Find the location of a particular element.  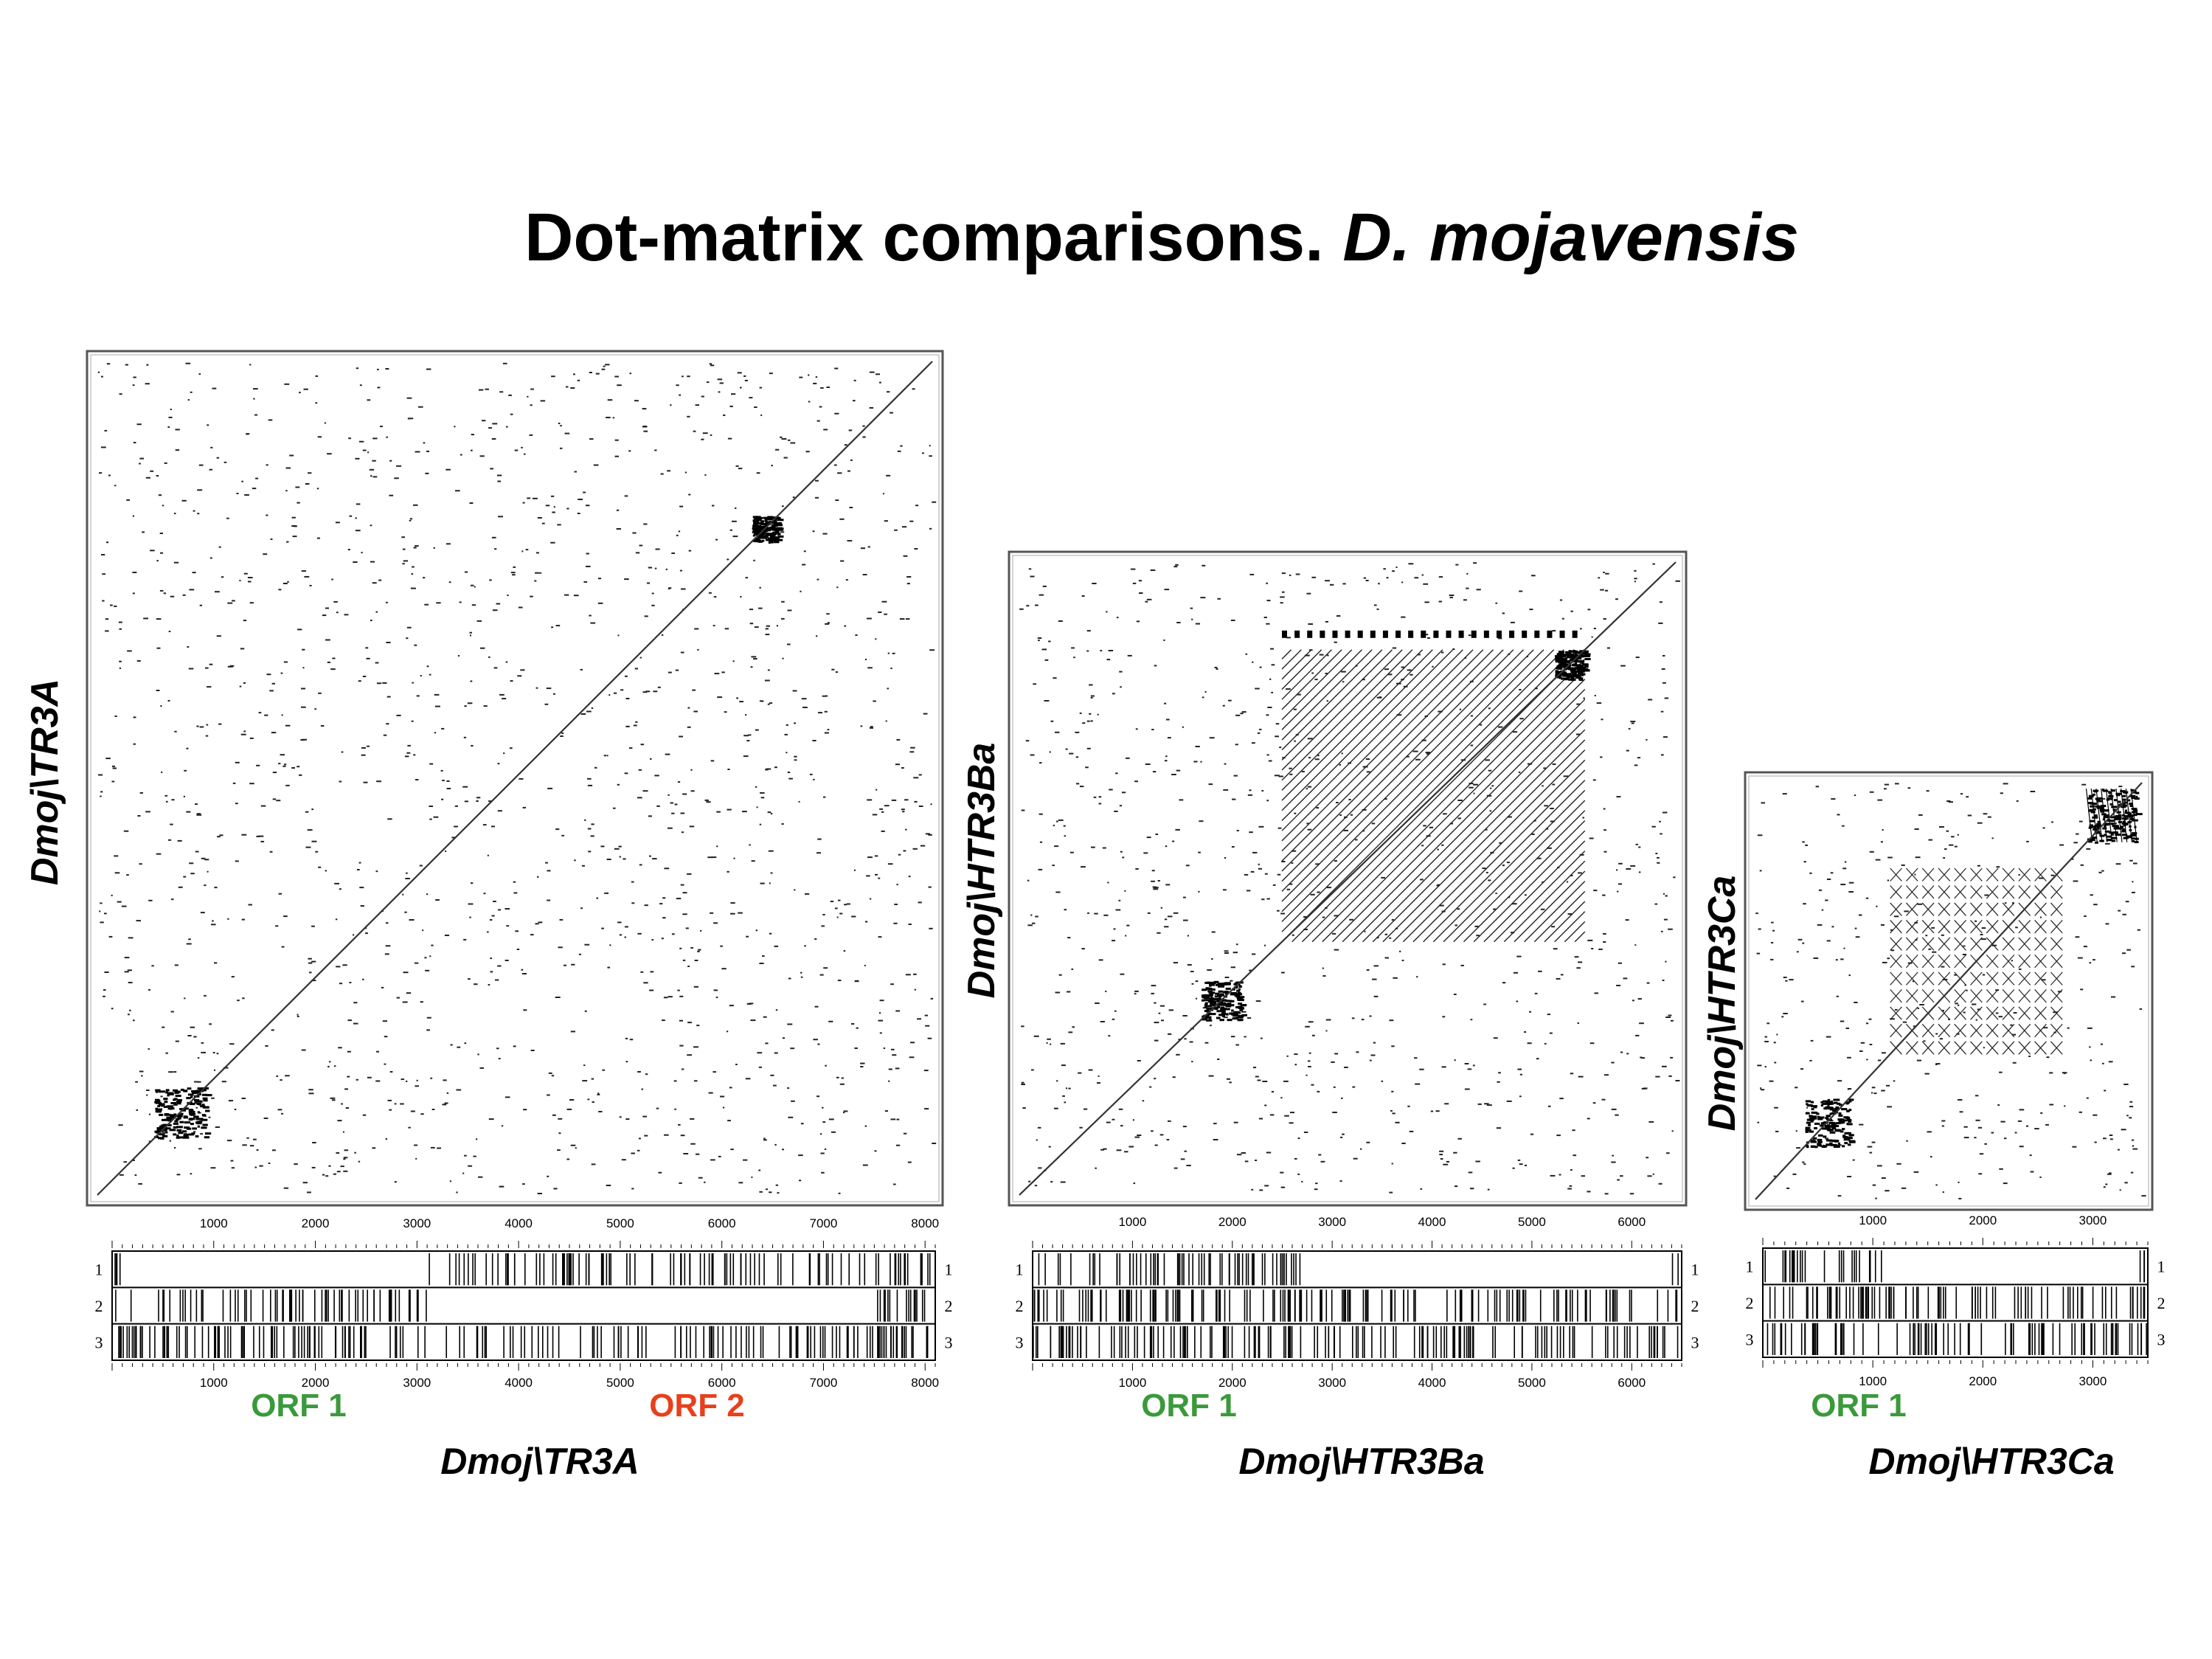

orf-tracks: 1 12 23 3 is located at coordinates (524, 1305).